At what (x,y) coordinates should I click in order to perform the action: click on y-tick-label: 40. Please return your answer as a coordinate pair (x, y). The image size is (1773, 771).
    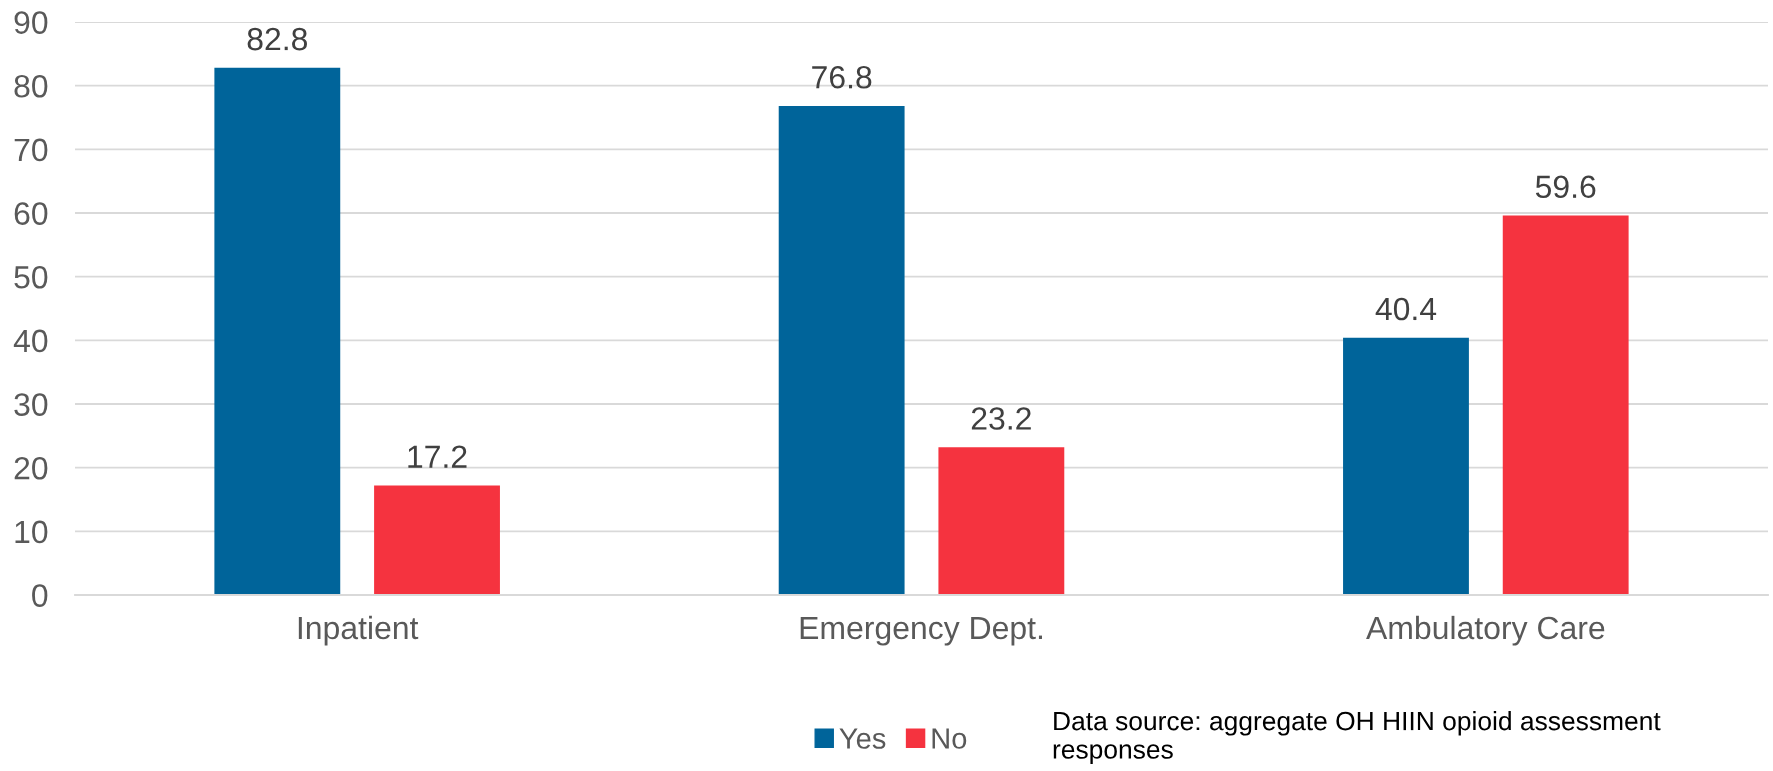
    Looking at the image, I should click on (30, 341).